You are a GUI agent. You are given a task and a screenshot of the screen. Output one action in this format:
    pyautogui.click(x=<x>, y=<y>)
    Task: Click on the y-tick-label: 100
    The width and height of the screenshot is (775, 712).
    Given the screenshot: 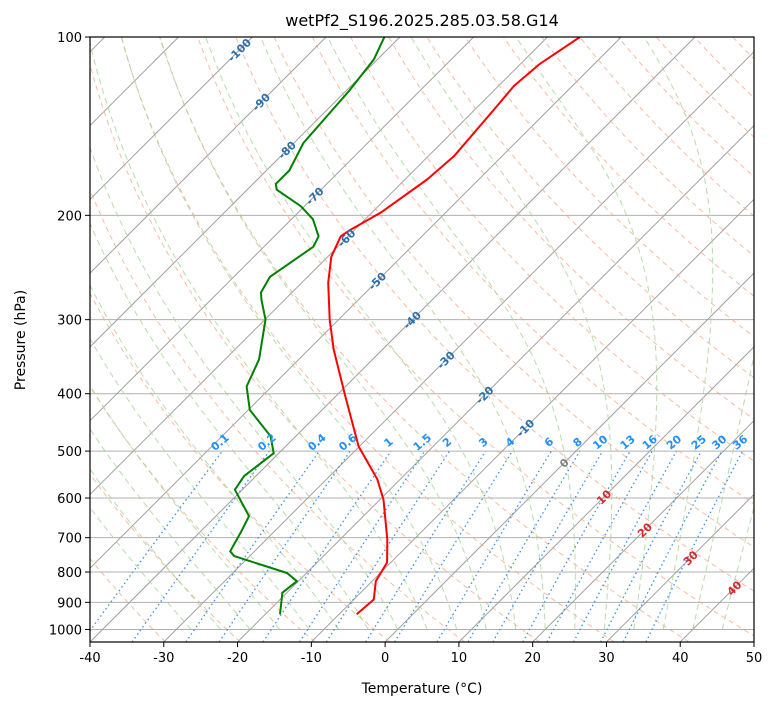 What is the action you would take?
    pyautogui.click(x=69, y=38)
    